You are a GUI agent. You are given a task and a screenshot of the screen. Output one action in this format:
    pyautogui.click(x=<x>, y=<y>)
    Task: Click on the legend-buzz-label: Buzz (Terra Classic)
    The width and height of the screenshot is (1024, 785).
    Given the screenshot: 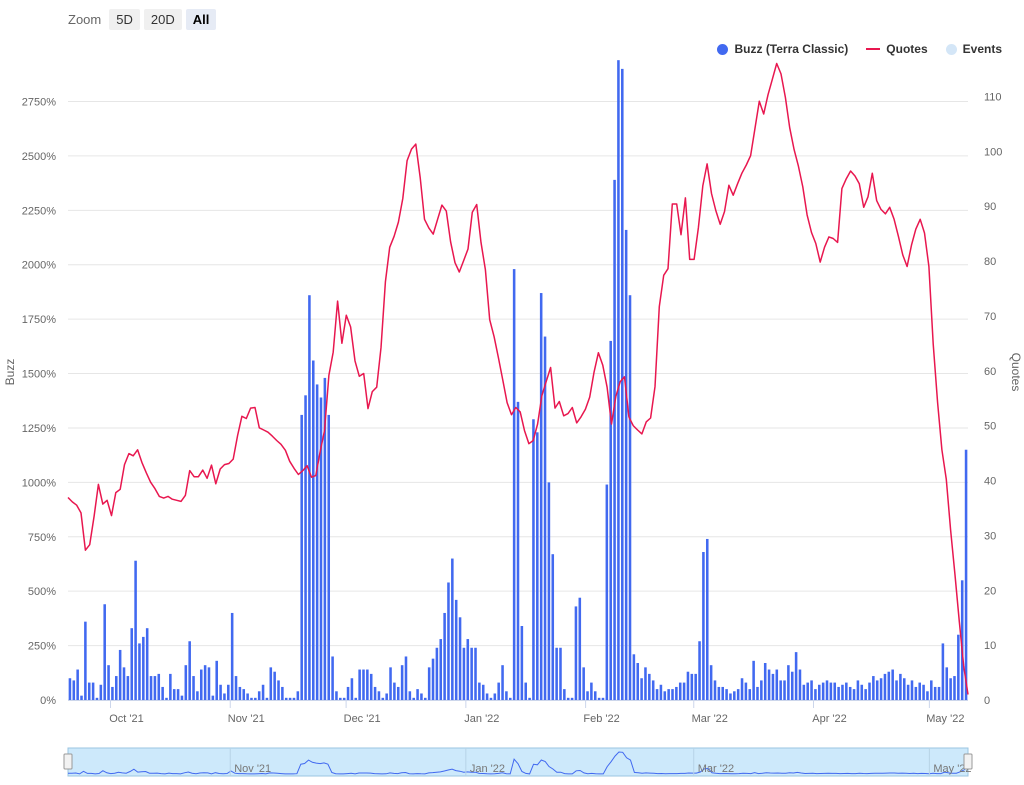 What is the action you would take?
    pyautogui.click(x=791, y=49)
    